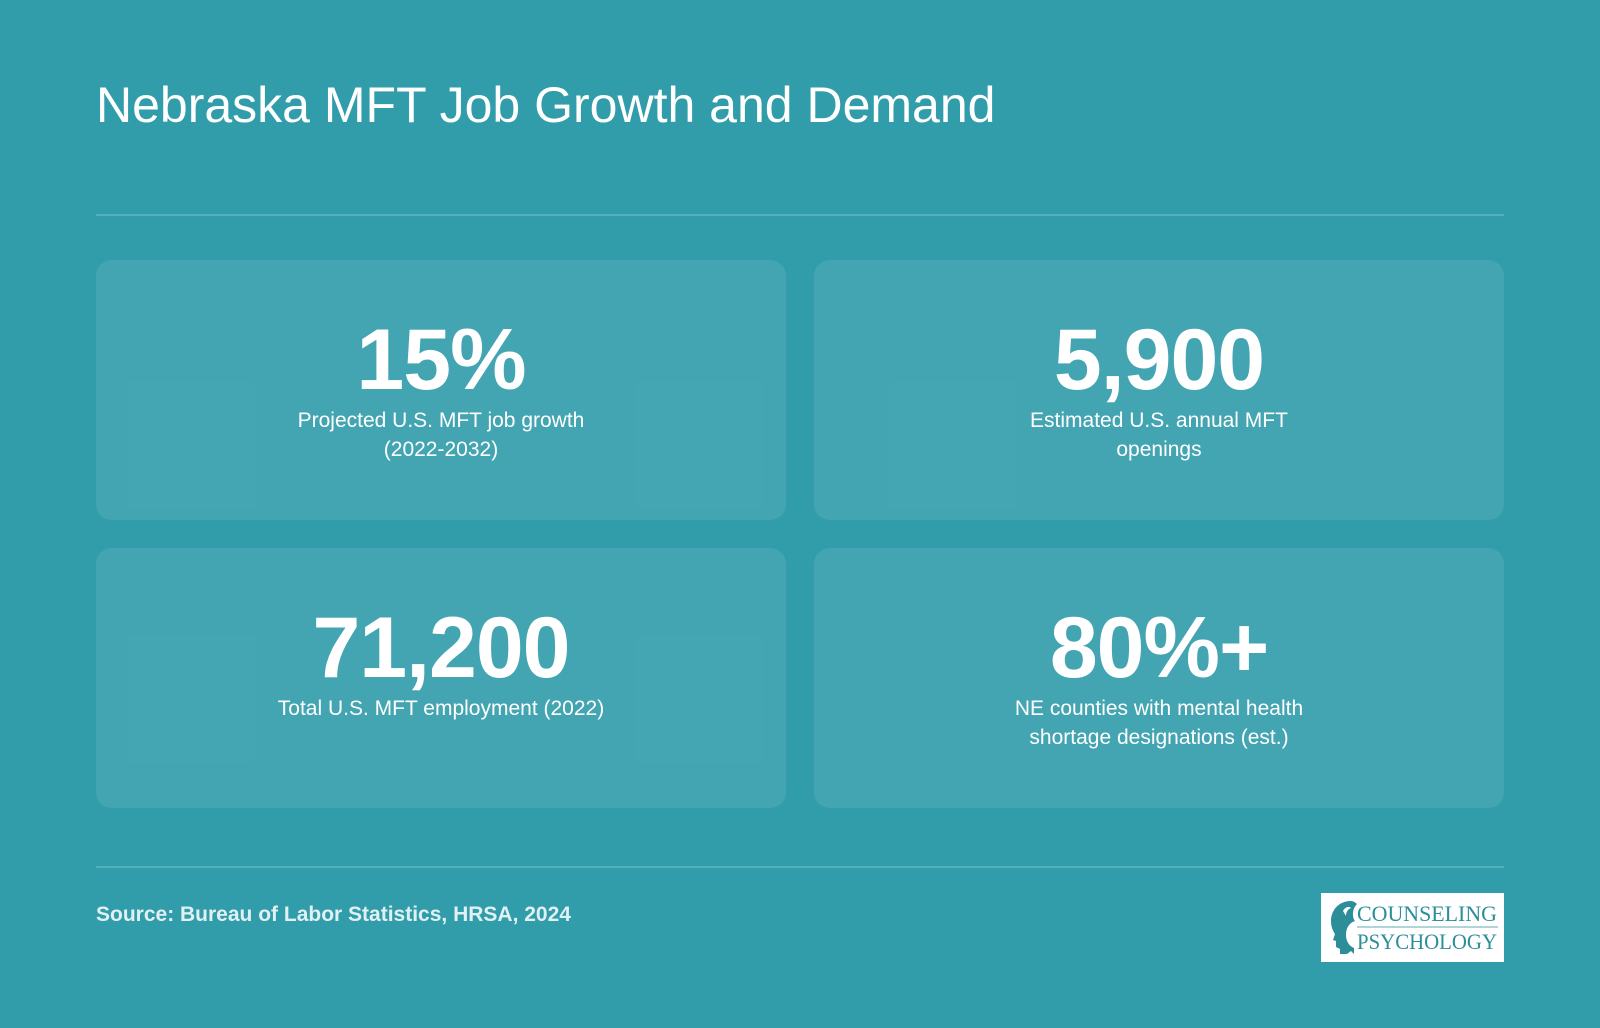 The height and width of the screenshot is (1028, 1600). I want to click on stat-card-annual-openings: 5,900 Estimated U.S. annual MFT openings, so click(1159, 390).